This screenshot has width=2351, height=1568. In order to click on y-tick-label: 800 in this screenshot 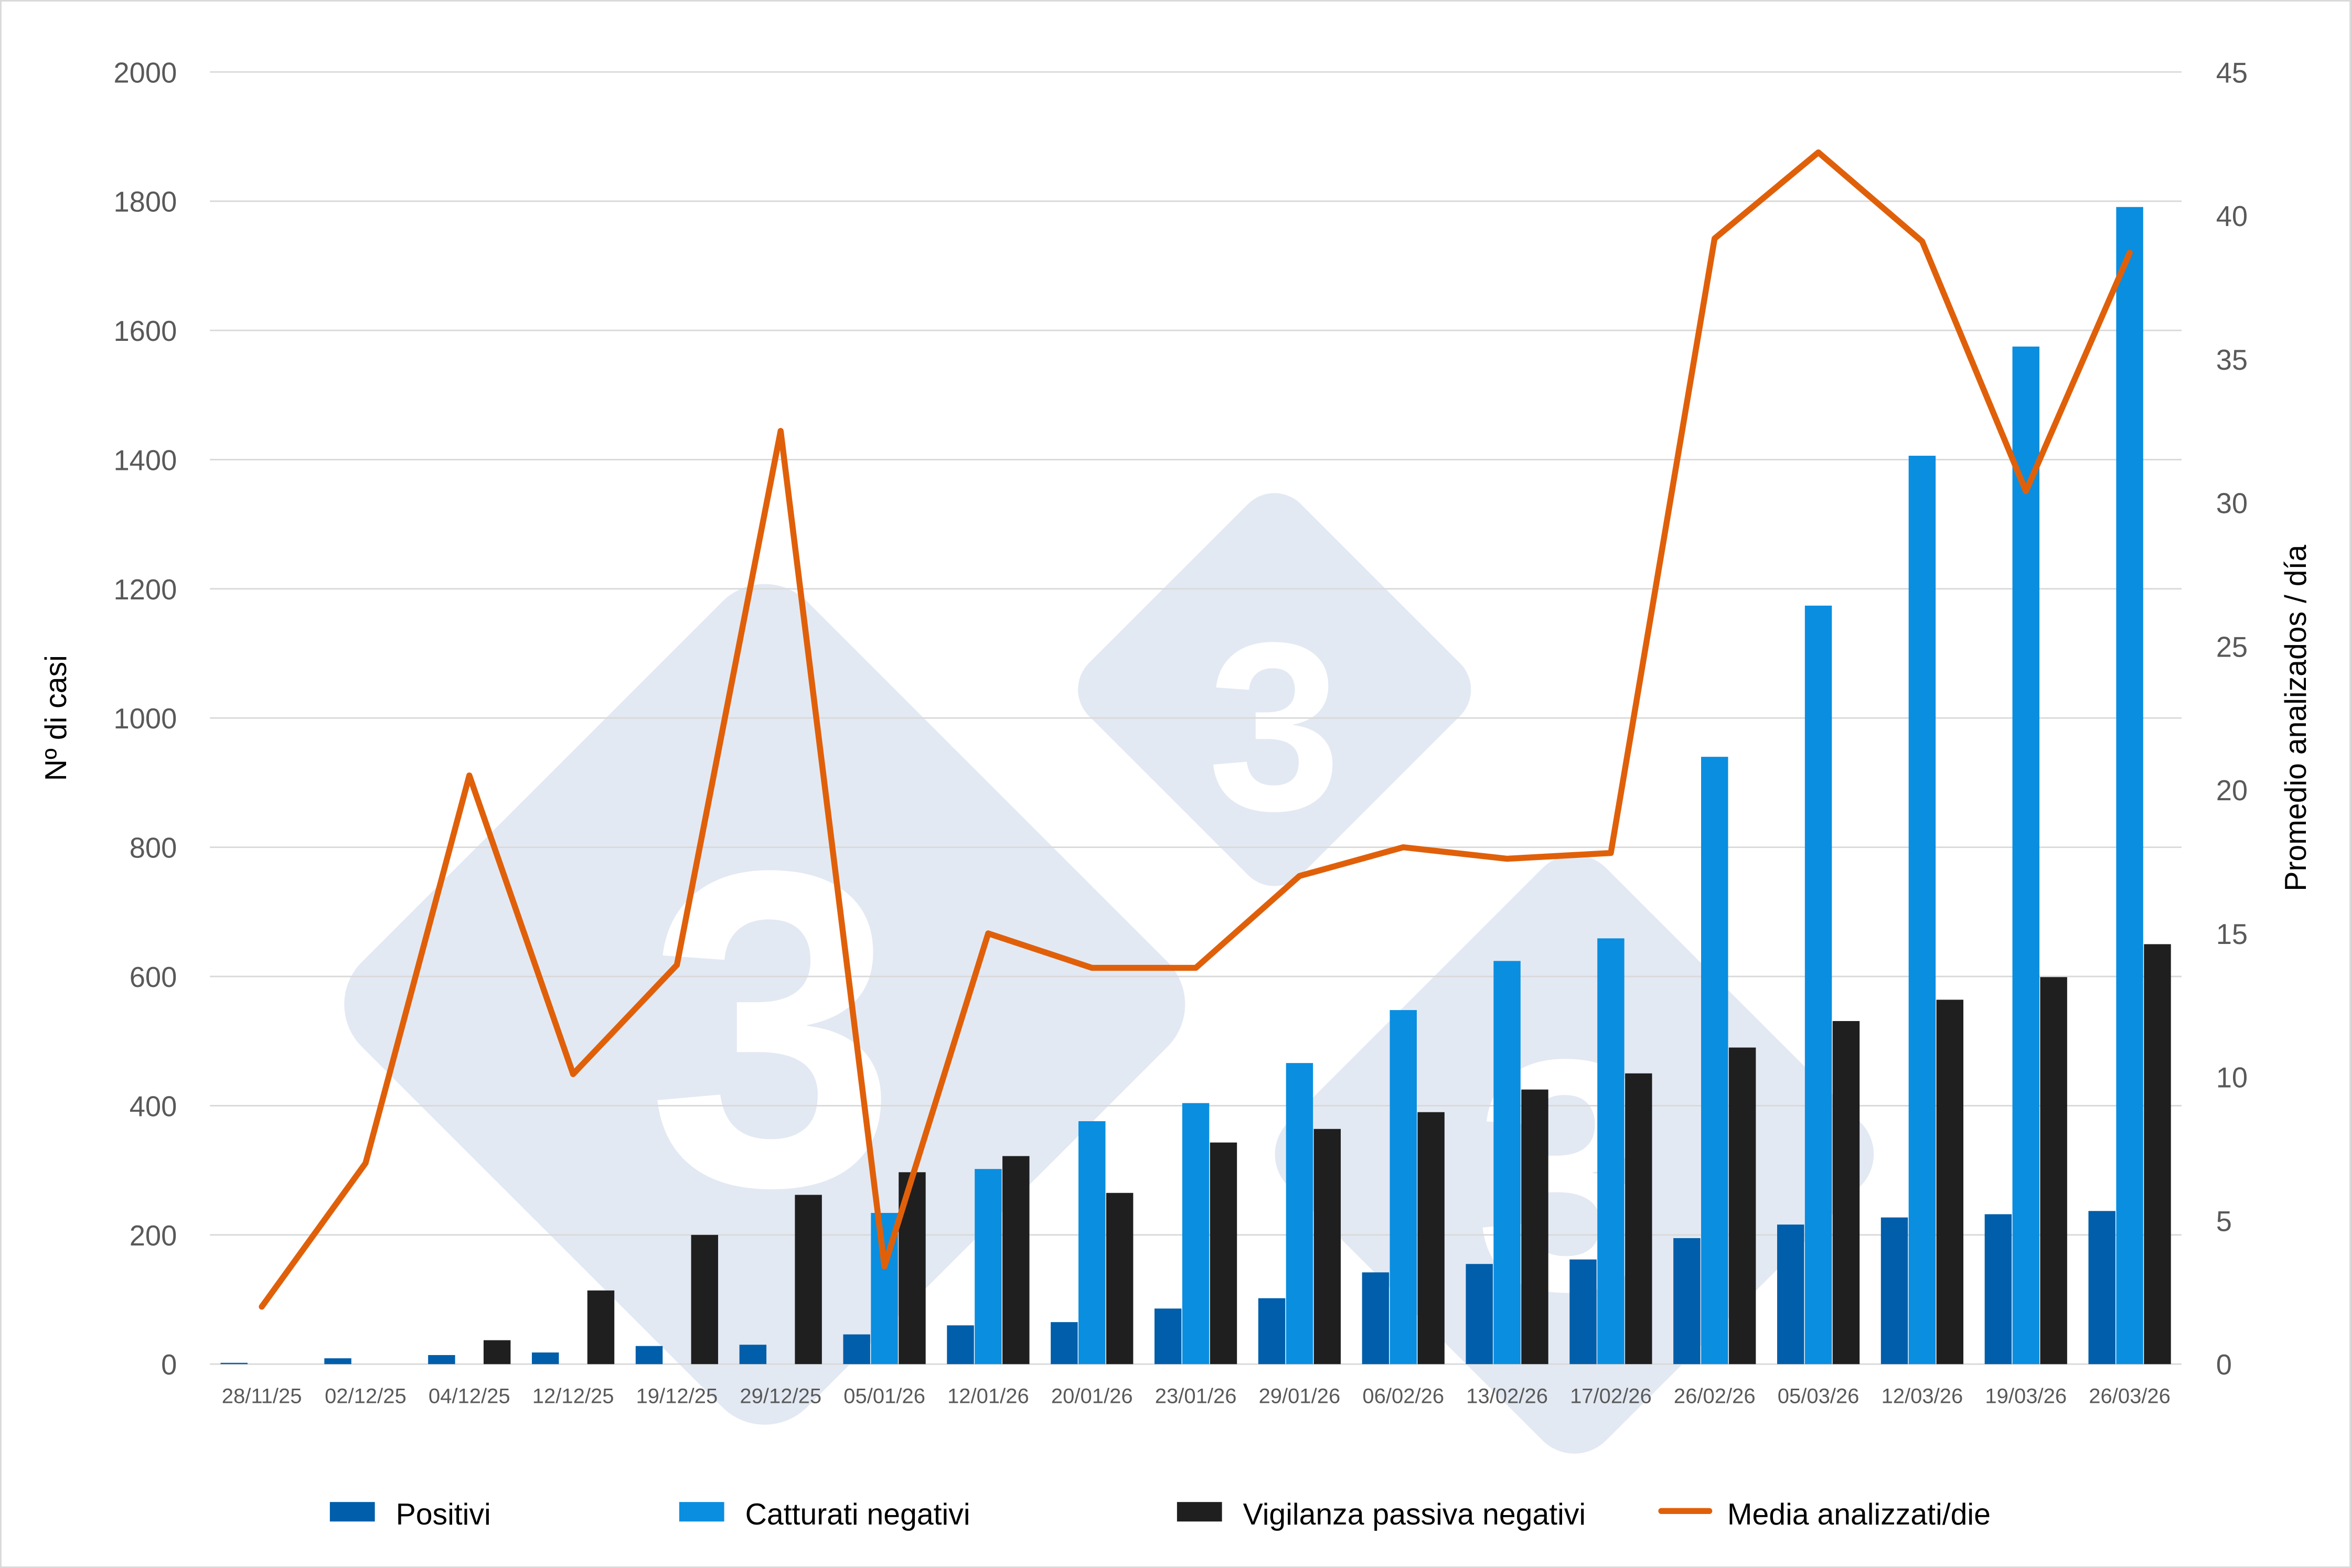, I will do `click(154, 848)`.